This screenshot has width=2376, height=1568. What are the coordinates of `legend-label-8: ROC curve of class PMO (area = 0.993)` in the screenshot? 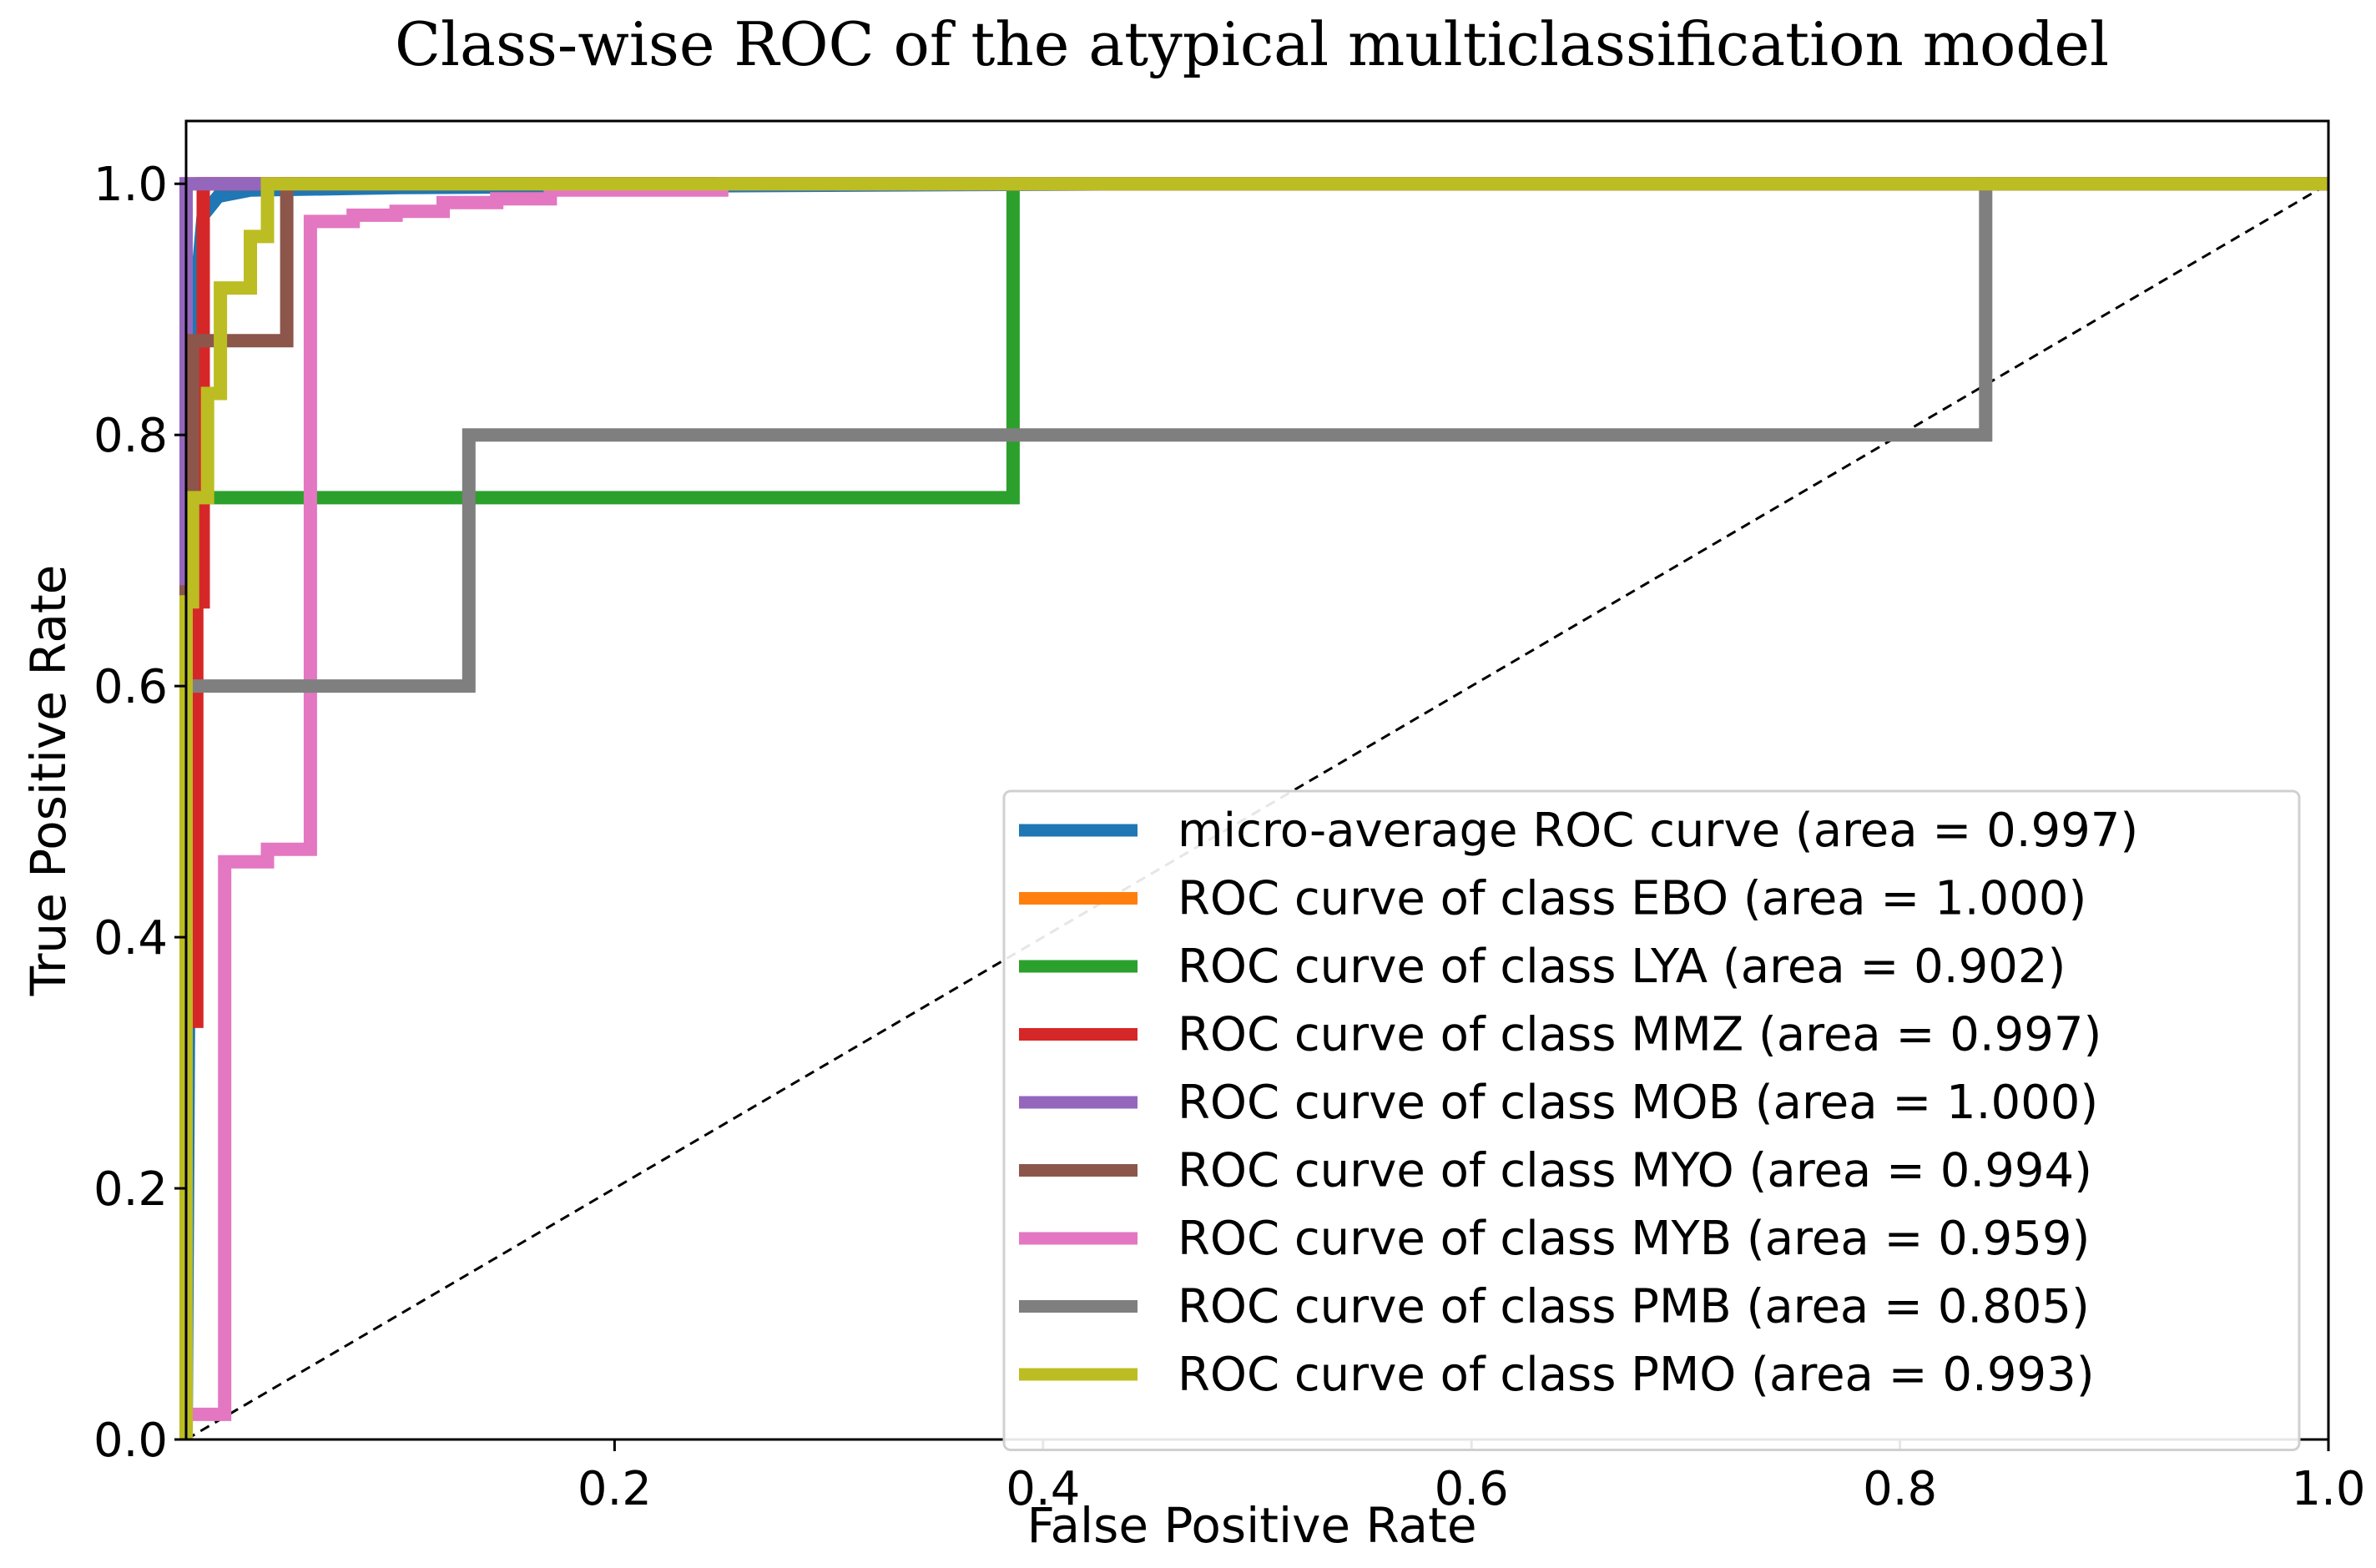 It's located at (1636, 1375).